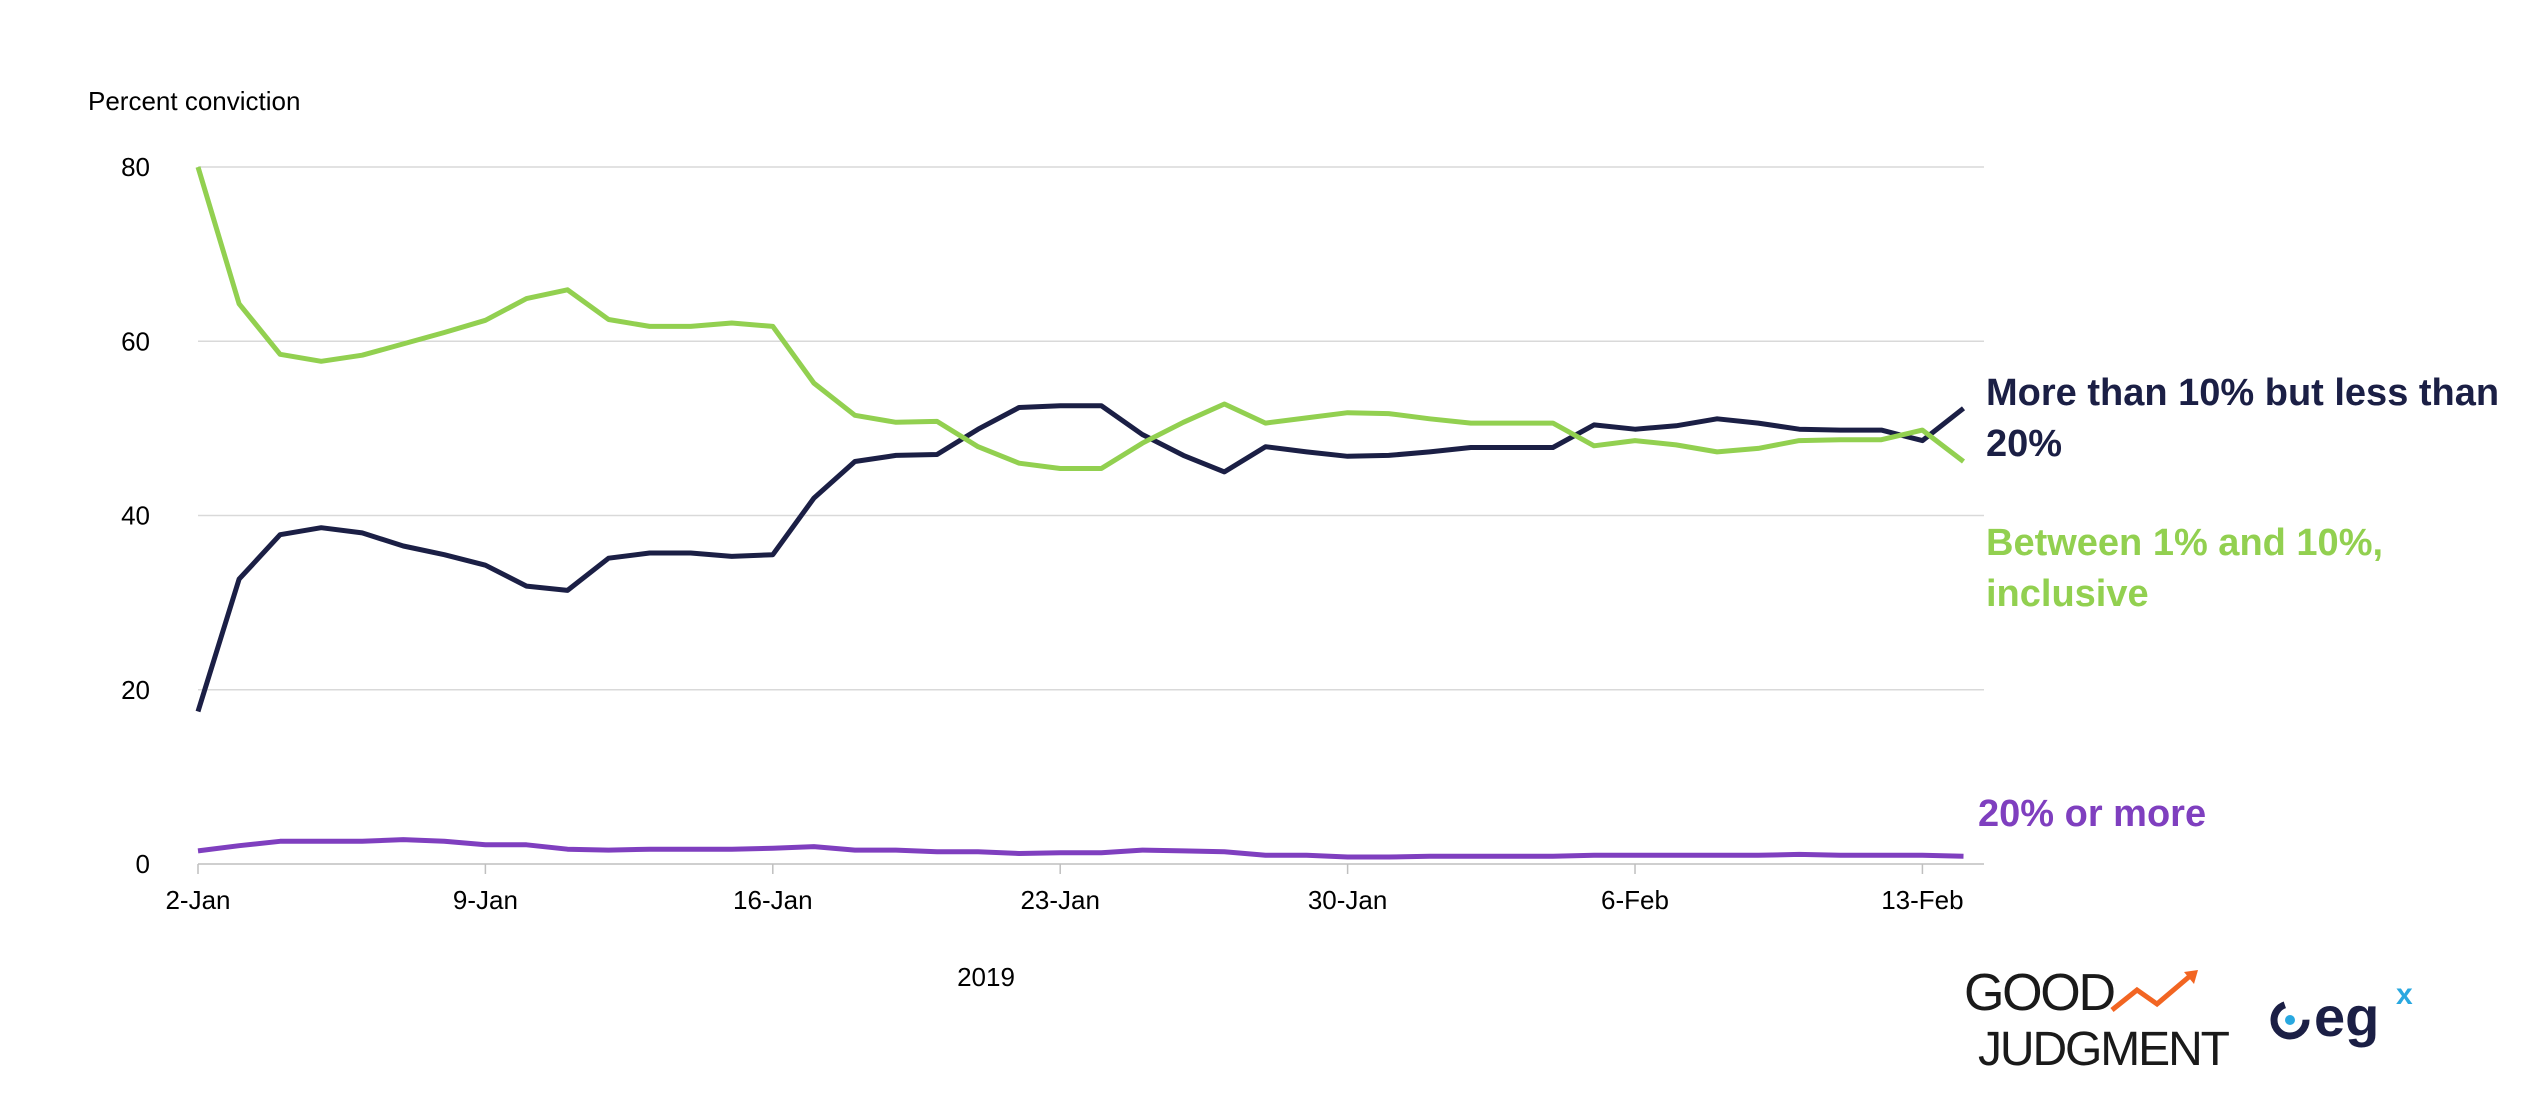  I want to click on y-axis-label: Percent conviction, so click(194, 101).